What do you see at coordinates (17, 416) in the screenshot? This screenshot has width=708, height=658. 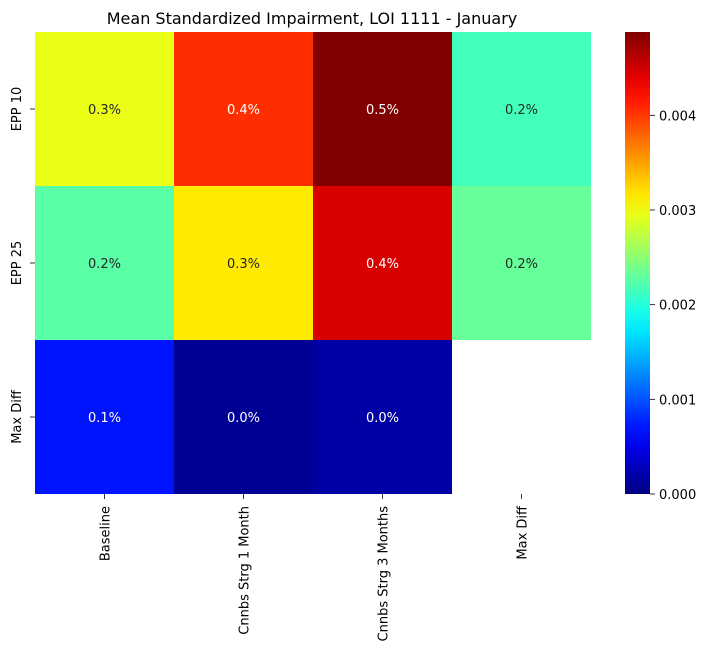 I see `y-tick-label: Max Diff` at bounding box center [17, 416].